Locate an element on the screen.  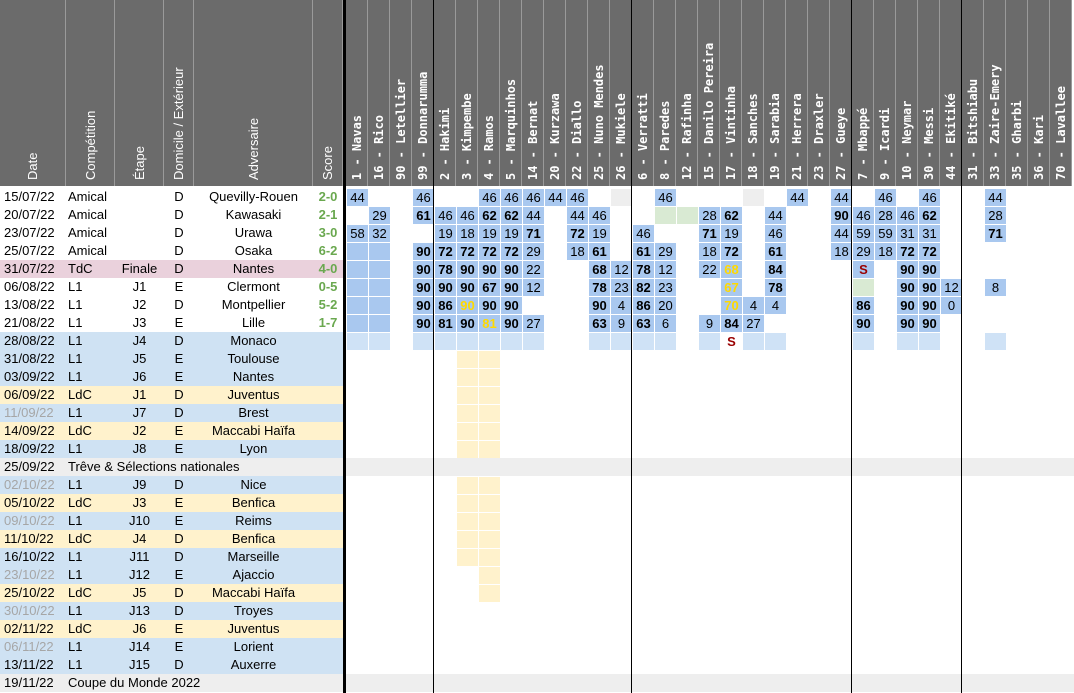
player-cell: 22 is located at coordinates (533, 269).